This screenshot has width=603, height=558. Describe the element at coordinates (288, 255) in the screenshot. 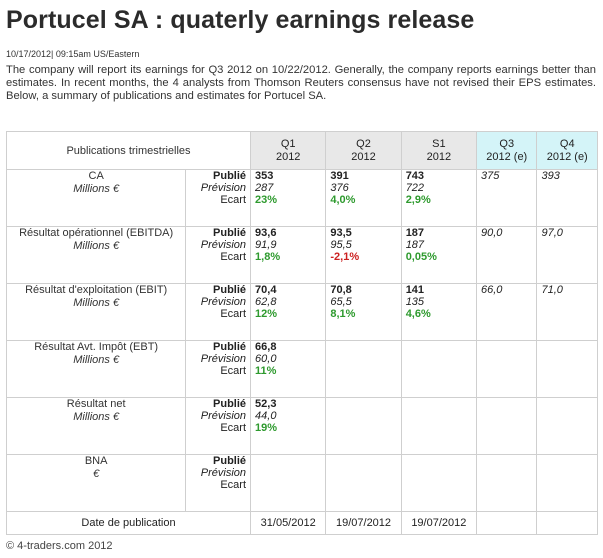

I see `value-cell: 93,6 91,9 1,8%` at that location.